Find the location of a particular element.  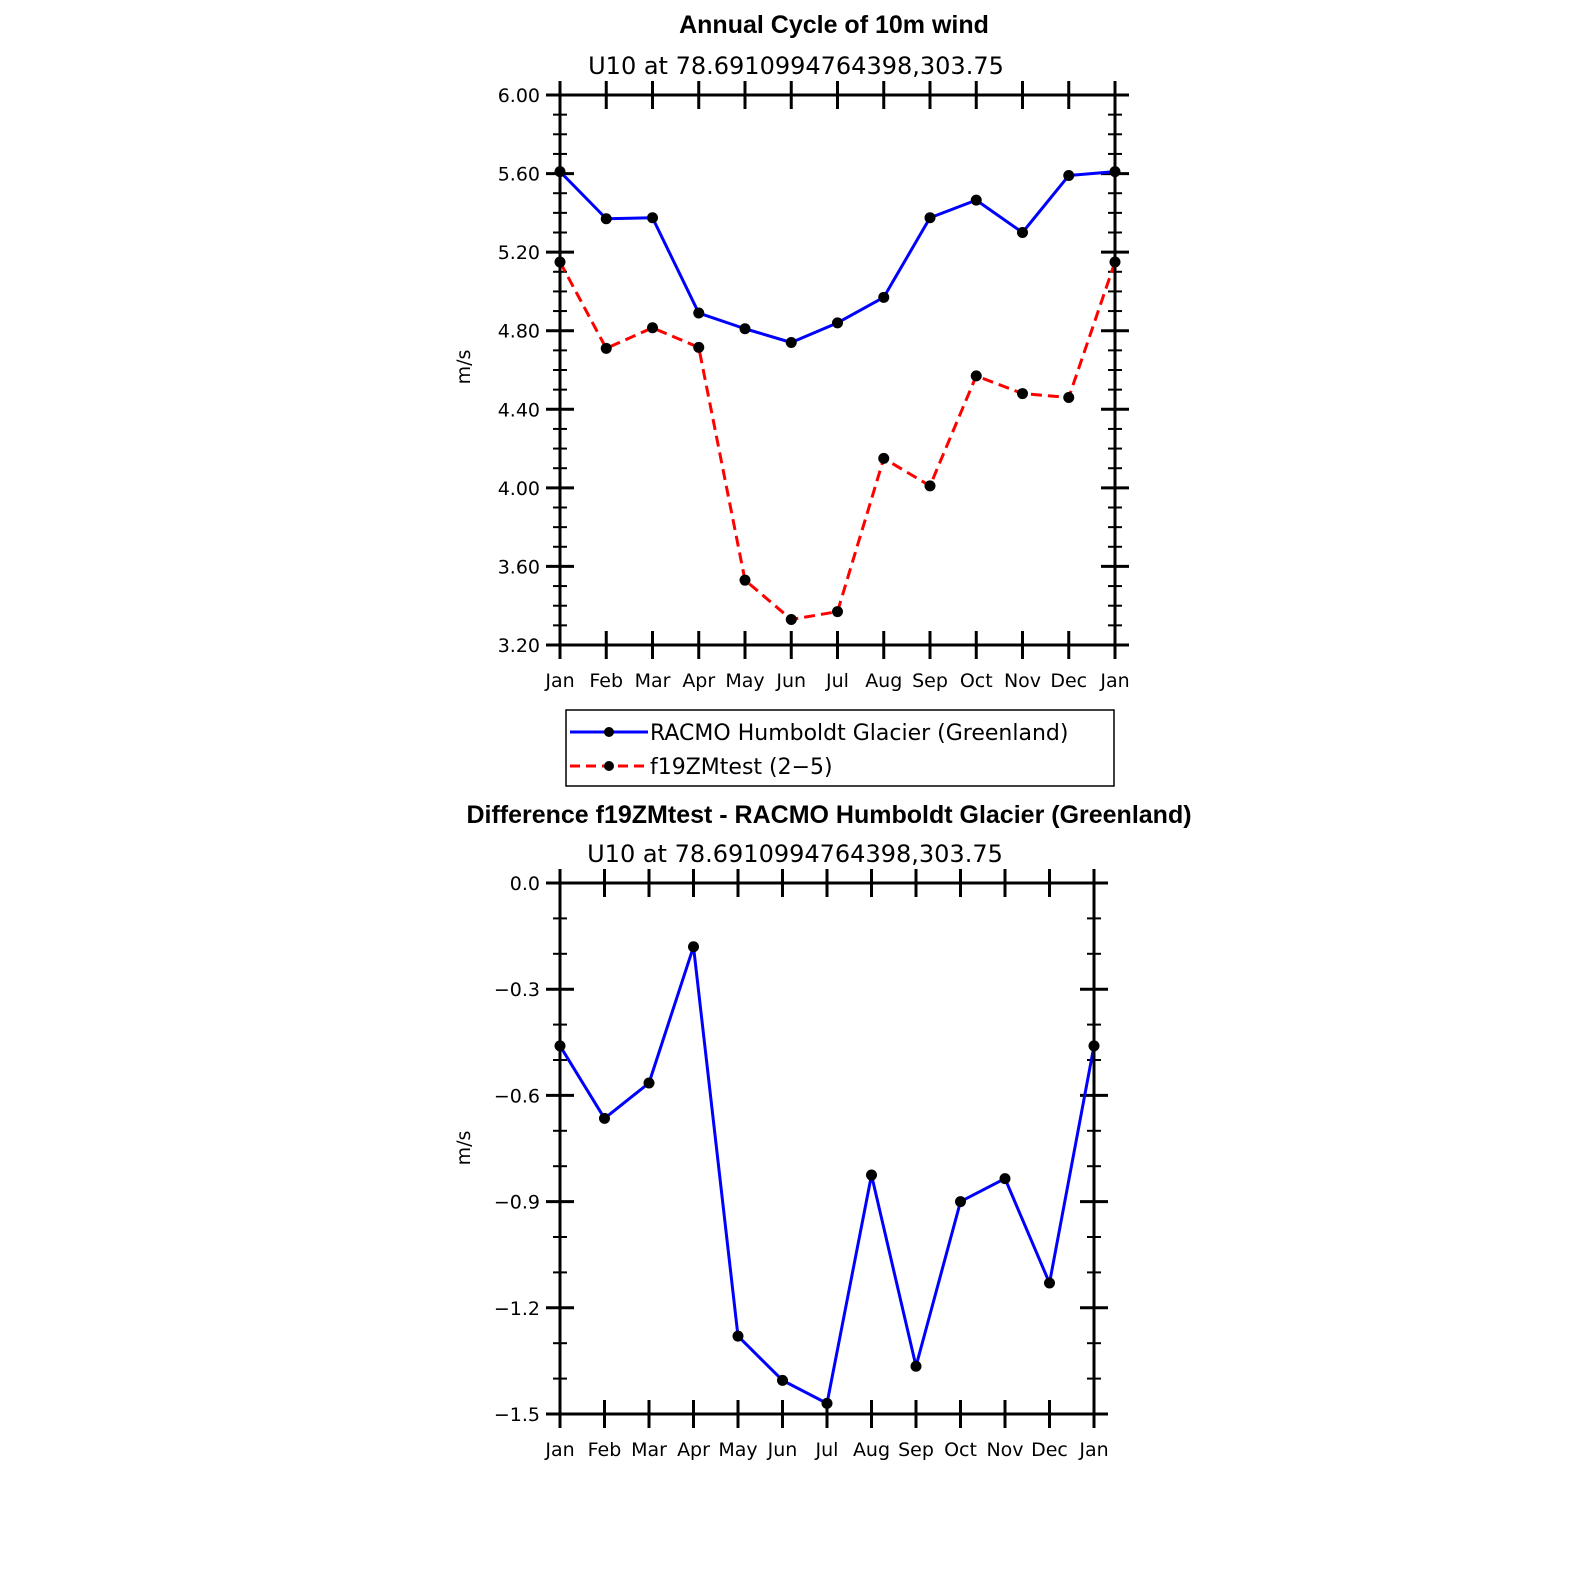

y-tick-label: 3.60 is located at coordinates (519, 567).